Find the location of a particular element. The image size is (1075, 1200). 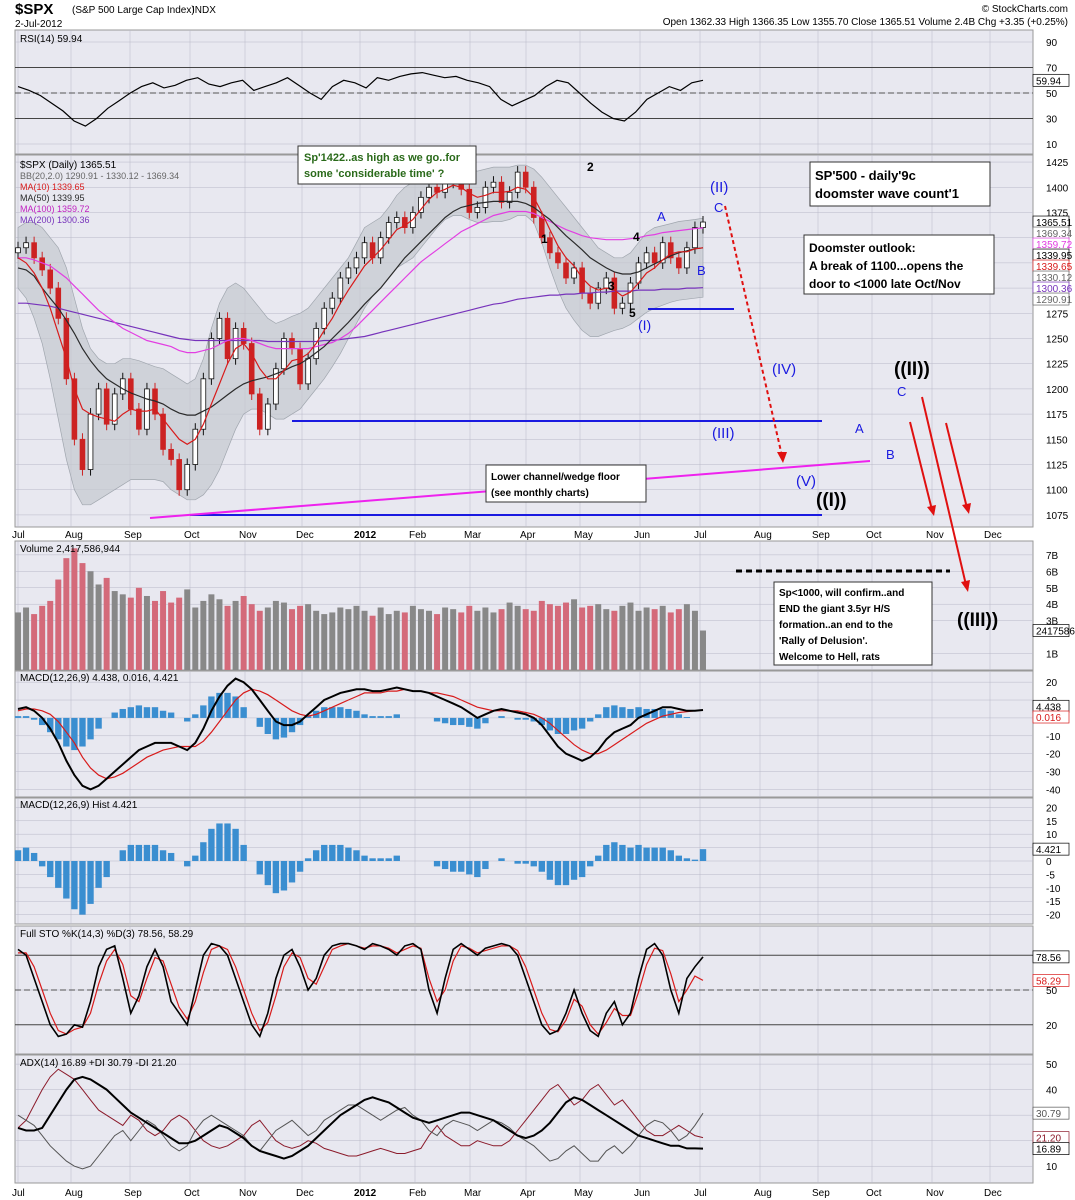

price-tick: 1425 is located at coordinates (1057, 163).